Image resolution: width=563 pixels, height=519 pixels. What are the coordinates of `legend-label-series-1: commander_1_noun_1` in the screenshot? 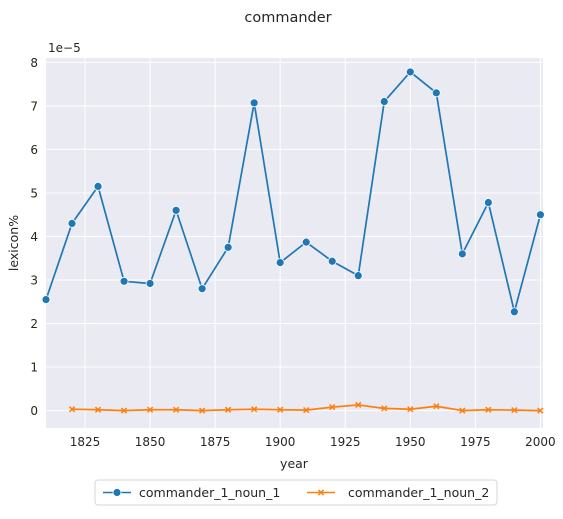 It's located at (209, 492).